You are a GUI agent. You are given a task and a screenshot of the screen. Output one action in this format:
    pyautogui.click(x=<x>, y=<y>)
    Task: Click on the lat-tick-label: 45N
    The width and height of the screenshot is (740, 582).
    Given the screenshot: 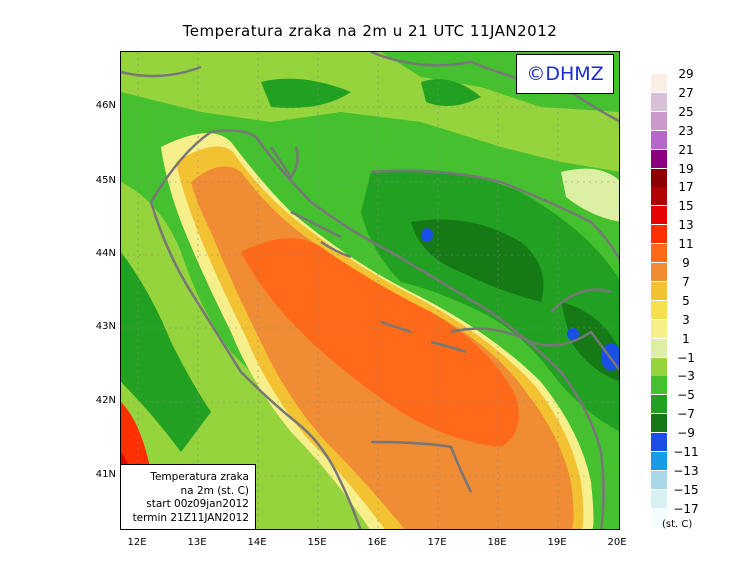 What is the action you would take?
    pyautogui.click(x=105, y=180)
    